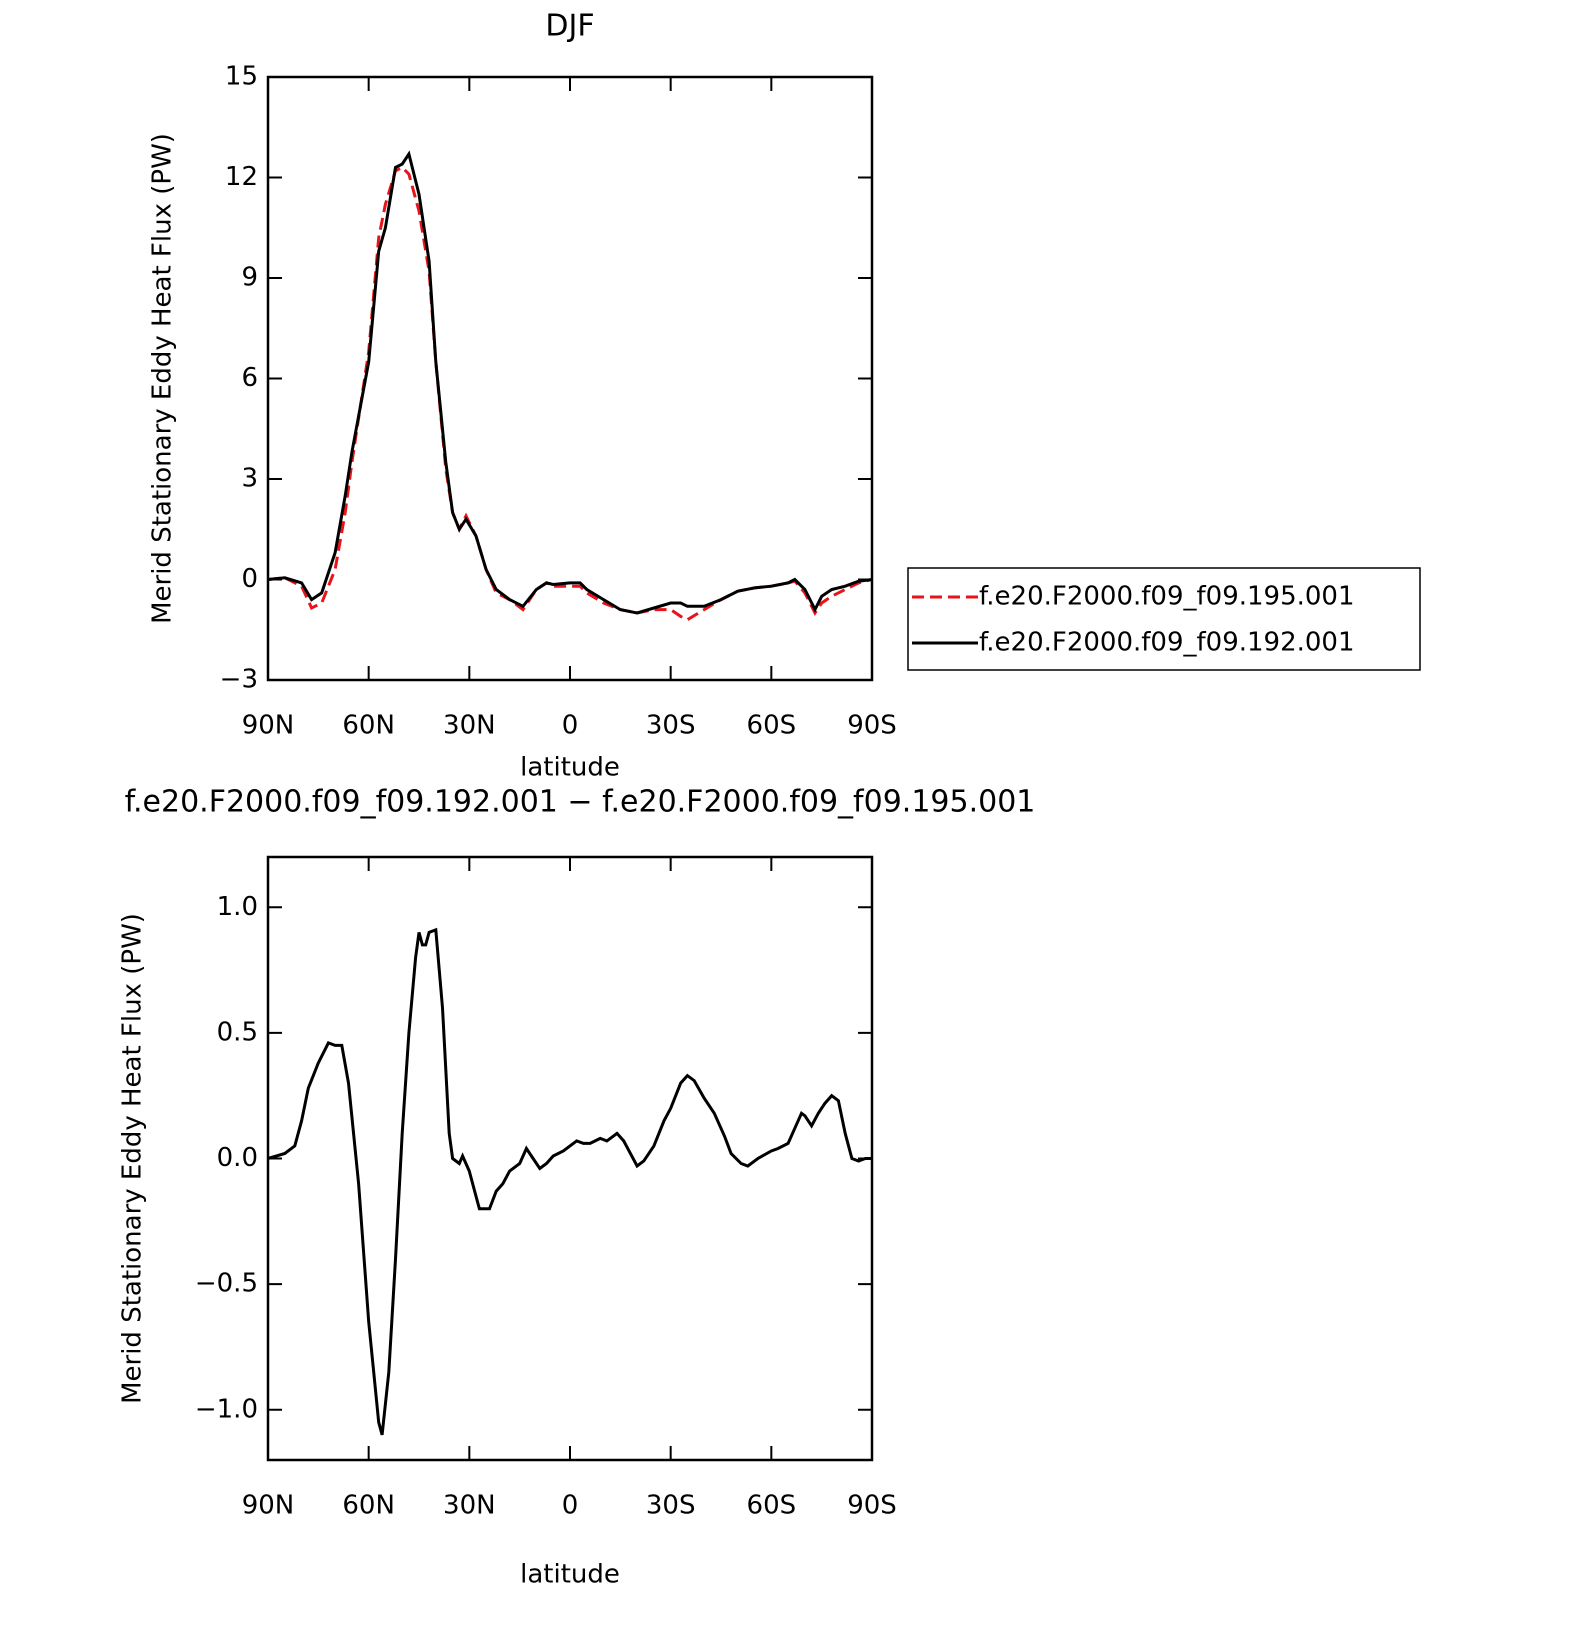 The image size is (1594, 1641). I want to click on y-tick-label: 9, so click(249, 278).